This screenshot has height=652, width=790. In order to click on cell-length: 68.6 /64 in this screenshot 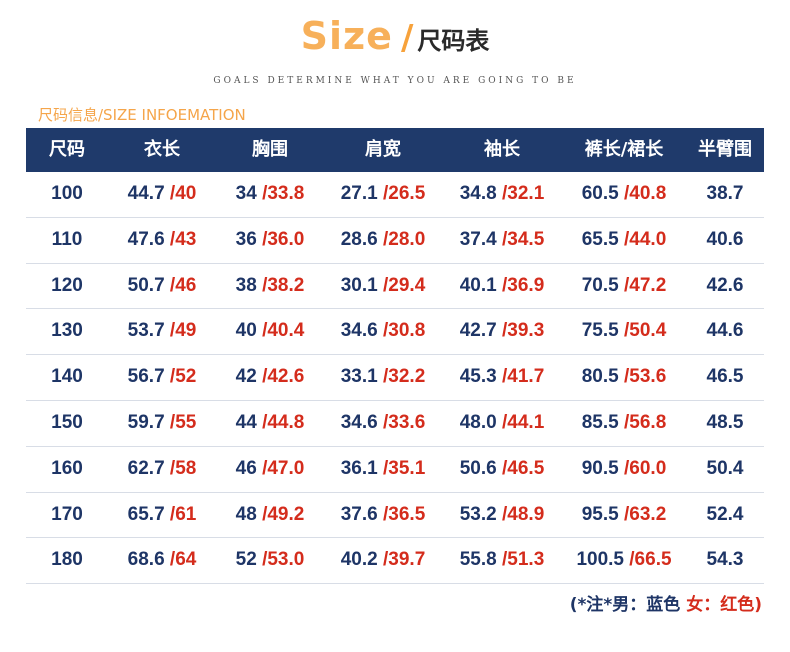, I will do `click(162, 560)`.